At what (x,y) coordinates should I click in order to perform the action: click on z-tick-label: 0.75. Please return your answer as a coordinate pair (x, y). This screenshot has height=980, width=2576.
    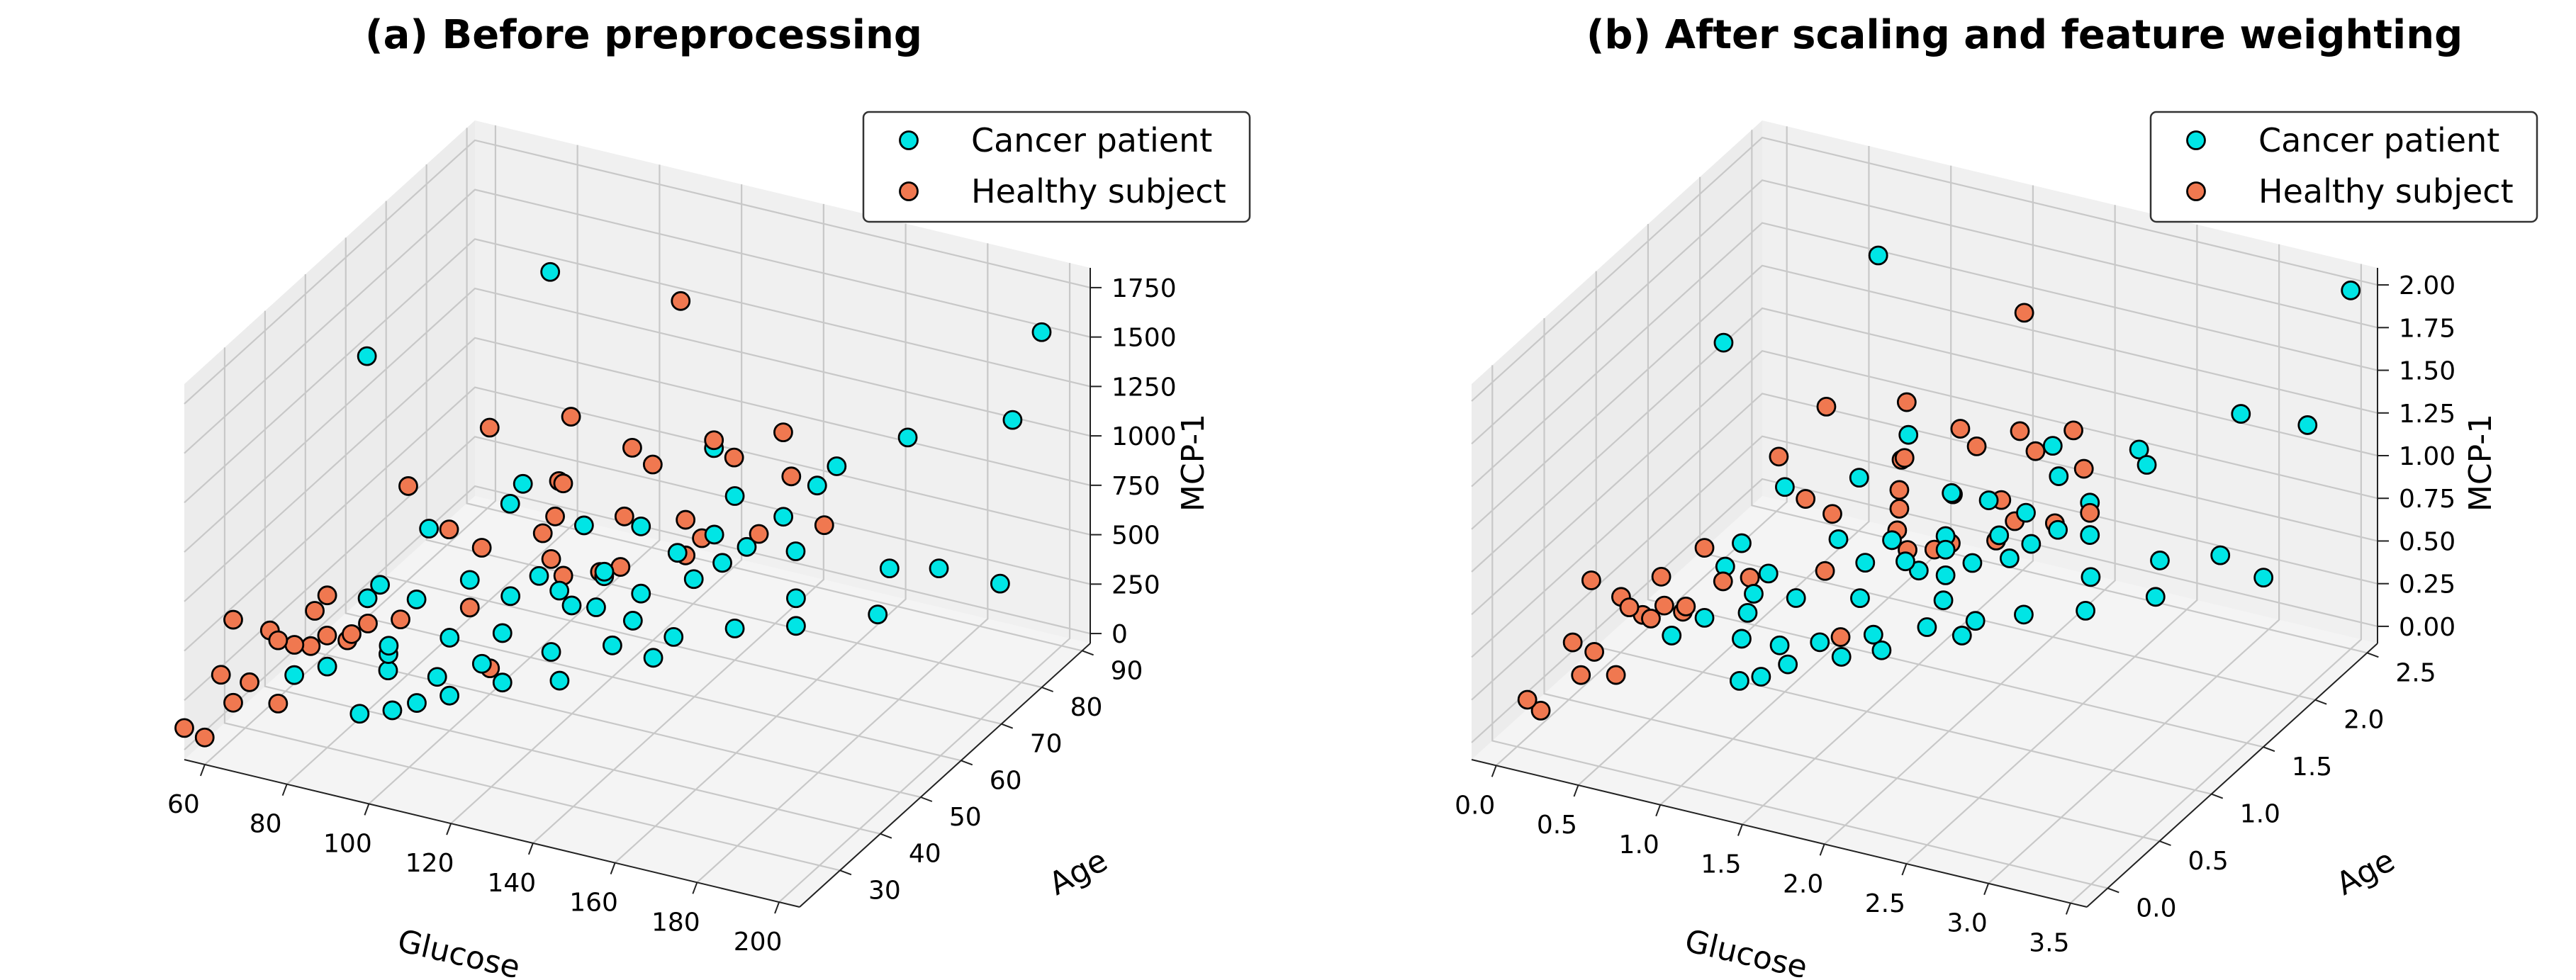
    Looking at the image, I should click on (2427, 499).